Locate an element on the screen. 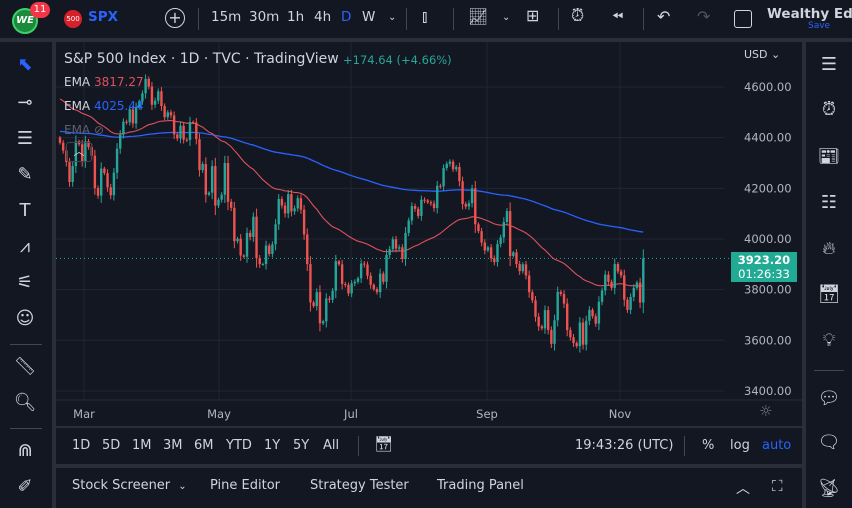  range-ytd: YTD is located at coordinates (239, 445).